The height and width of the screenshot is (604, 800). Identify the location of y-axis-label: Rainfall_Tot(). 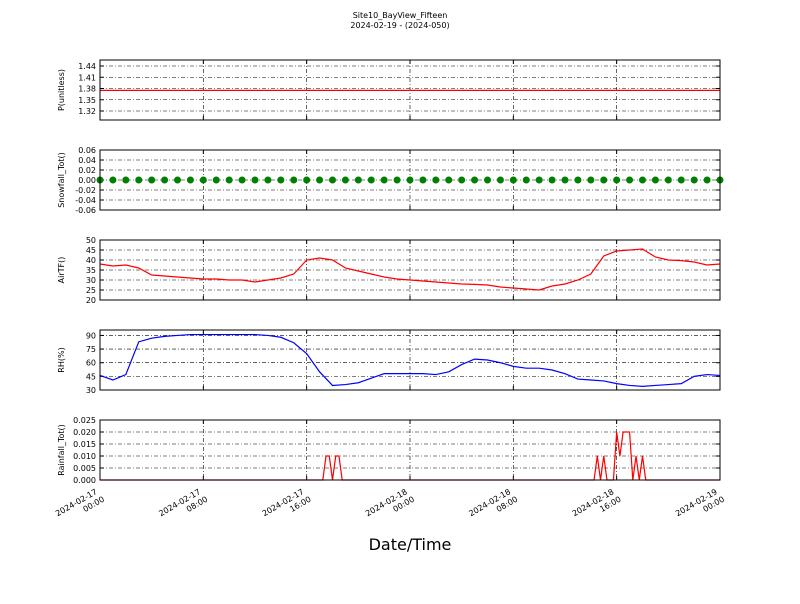
(61, 450).